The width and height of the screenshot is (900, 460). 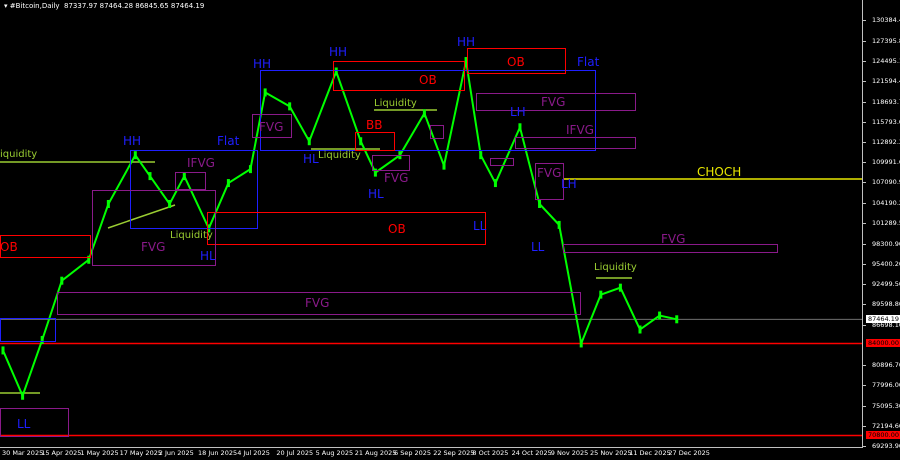 What do you see at coordinates (886, 446) in the screenshot?
I see `price-tick-label: 69293.90` at bounding box center [886, 446].